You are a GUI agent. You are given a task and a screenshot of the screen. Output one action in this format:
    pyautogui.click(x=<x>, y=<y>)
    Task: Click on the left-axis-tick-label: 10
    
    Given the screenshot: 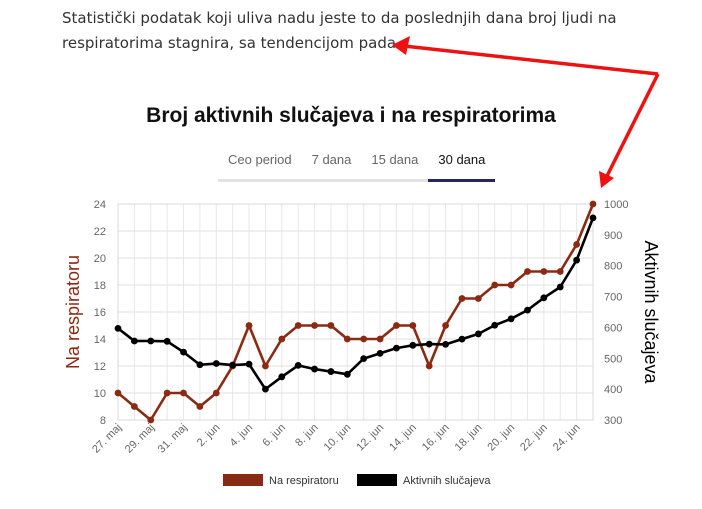 What is the action you would take?
    pyautogui.click(x=100, y=394)
    